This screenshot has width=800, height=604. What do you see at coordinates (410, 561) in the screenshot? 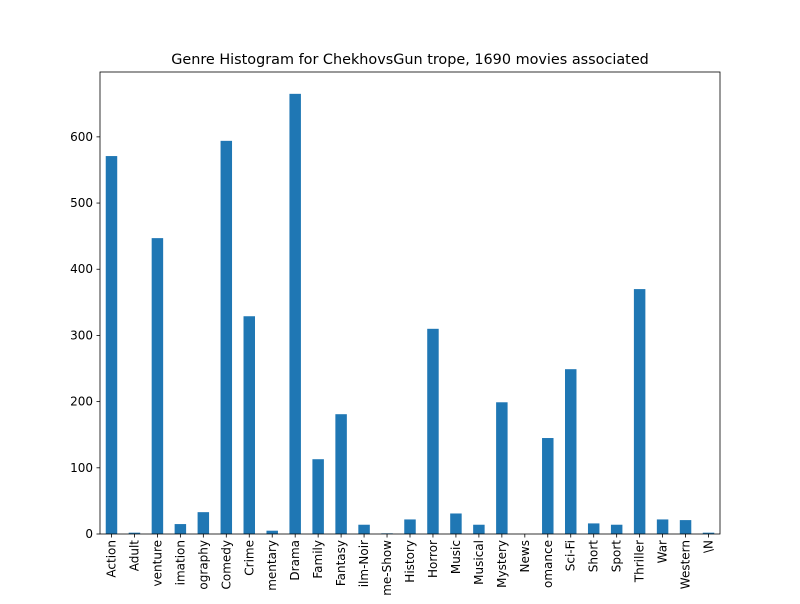
I see `x-tick-label: History` at bounding box center [410, 561].